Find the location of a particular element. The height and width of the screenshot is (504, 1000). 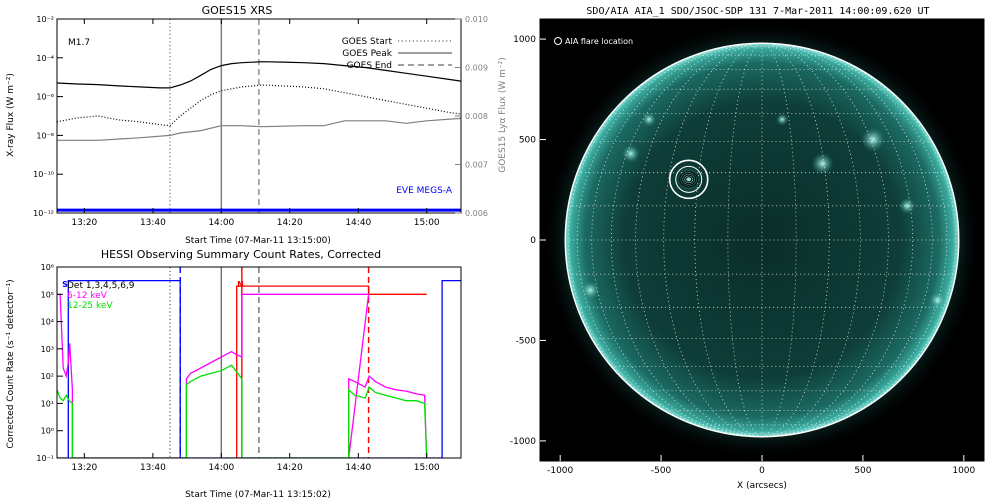

hessi-x-tick-label: 13:20 is located at coordinates (84, 468).